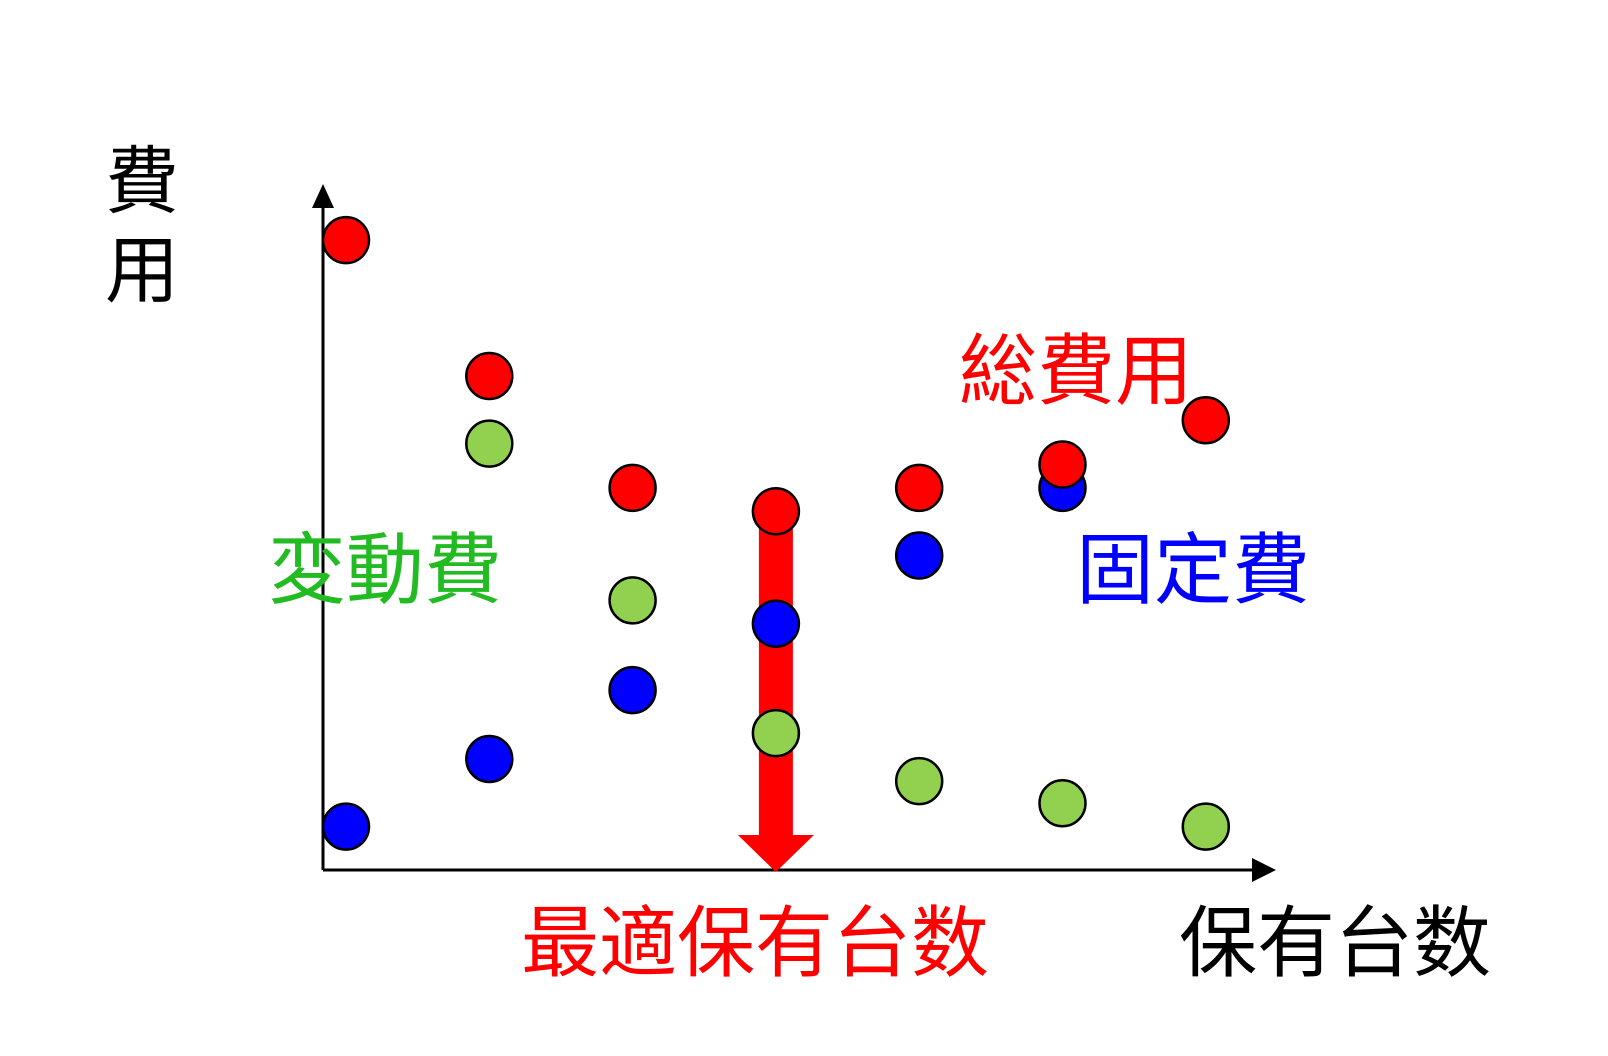 The height and width of the screenshot is (1056, 1608). Describe the element at coordinates (1076, 372) in the screenshot. I see `legend-total-cost: 総費用` at that location.